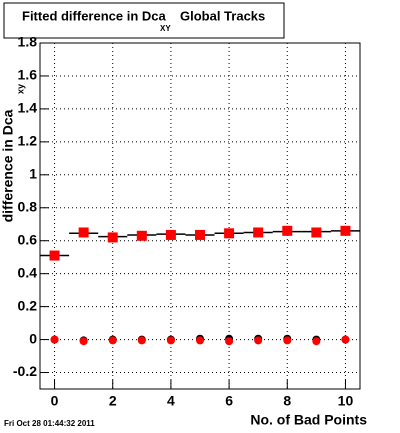 The height and width of the screenshot is (433, 400). I want to click on title-box, so click(144, 20).